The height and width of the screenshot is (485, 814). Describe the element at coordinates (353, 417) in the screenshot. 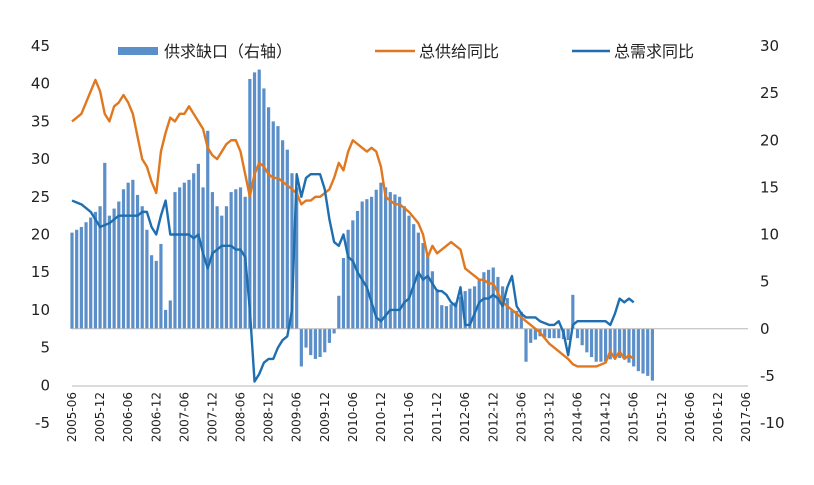

I see `x-tick-label: 2010-06` at that location.